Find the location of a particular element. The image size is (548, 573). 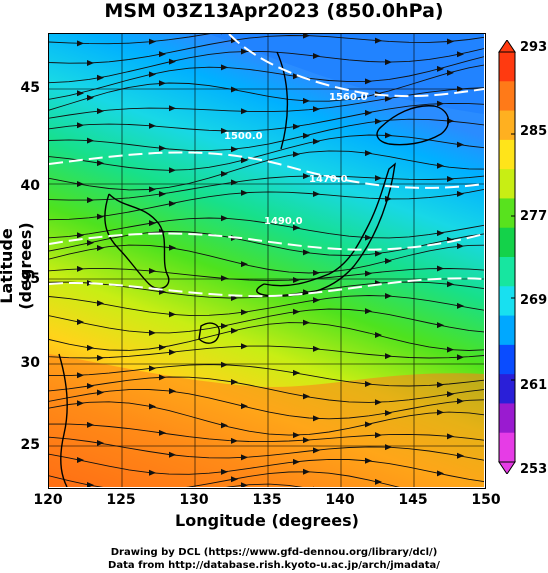

y-tick-25: 25 is located at coordinates (30, 445).